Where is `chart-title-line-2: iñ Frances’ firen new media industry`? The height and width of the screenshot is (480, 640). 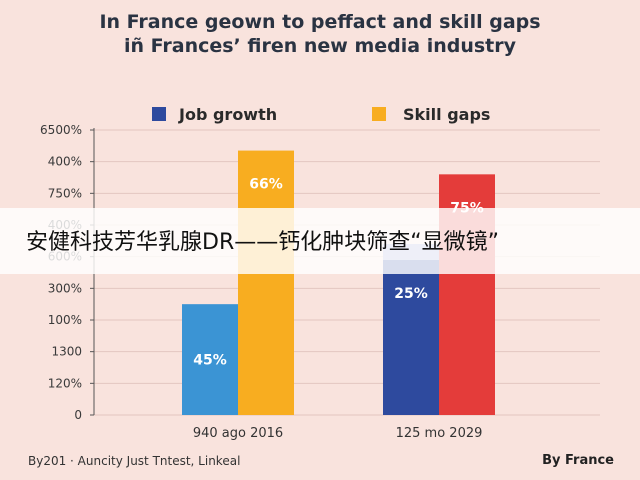 chart-title-line-2: iñ Frances’ firen new media industry is located at coordinates (320, 46).